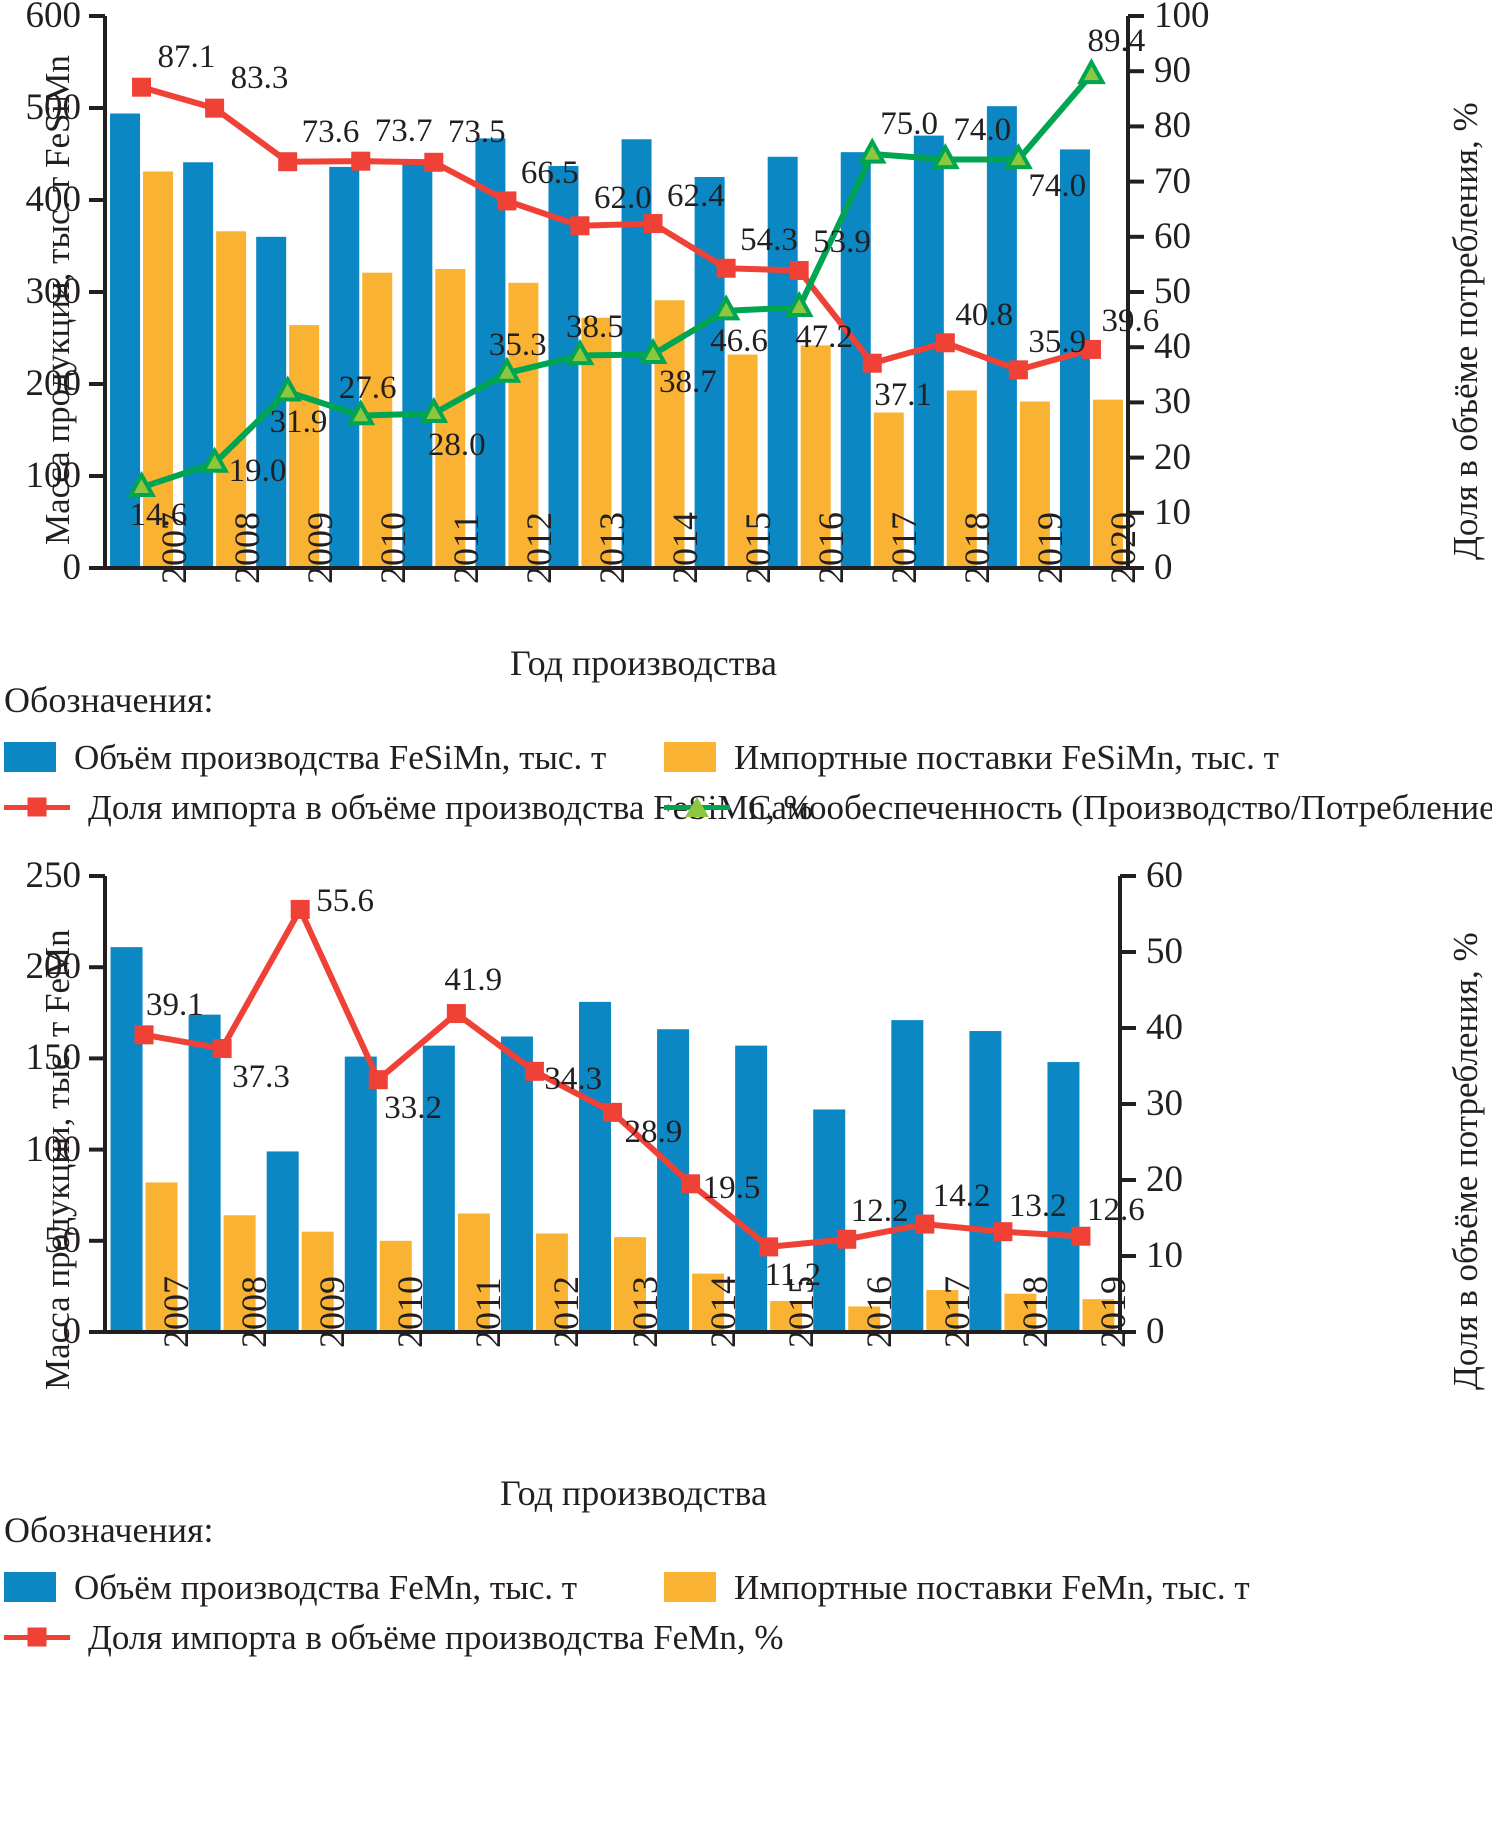 Image resolution: width=1492 pixels, height=1836 pixels. I want to click on data-label-self-sufficiency: 74.0, so click(1057, 185).